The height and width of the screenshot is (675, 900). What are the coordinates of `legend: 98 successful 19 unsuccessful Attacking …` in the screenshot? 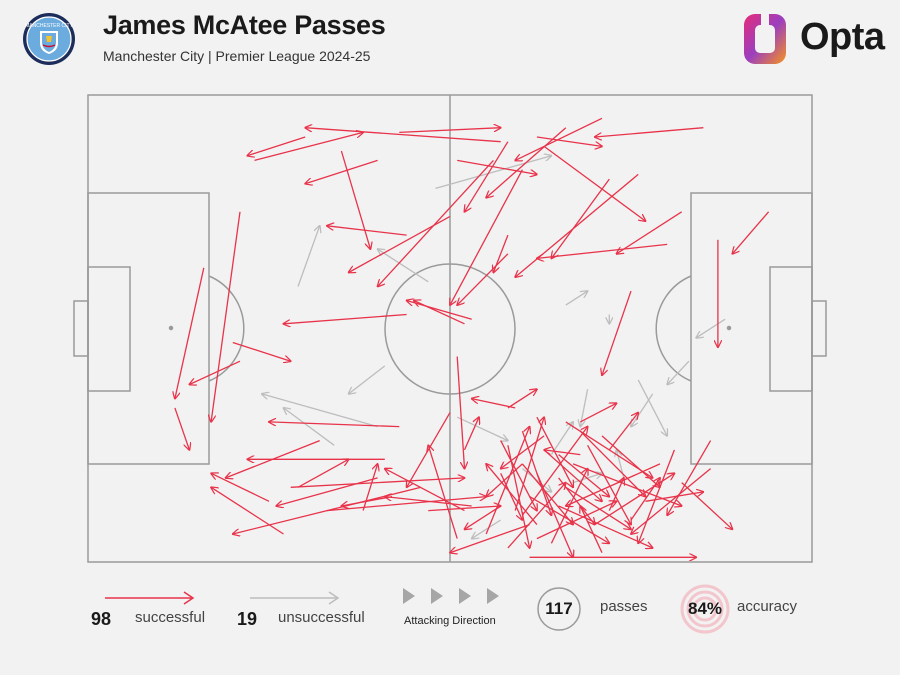 It's located at (450, 620).